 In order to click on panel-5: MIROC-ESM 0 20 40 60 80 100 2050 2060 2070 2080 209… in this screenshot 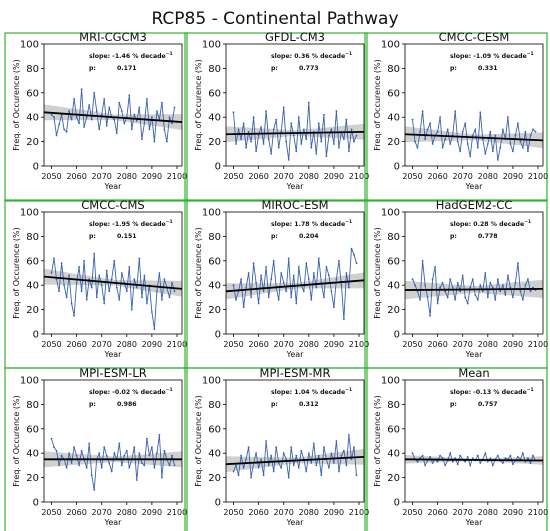, I will do `click(276, 283)`.